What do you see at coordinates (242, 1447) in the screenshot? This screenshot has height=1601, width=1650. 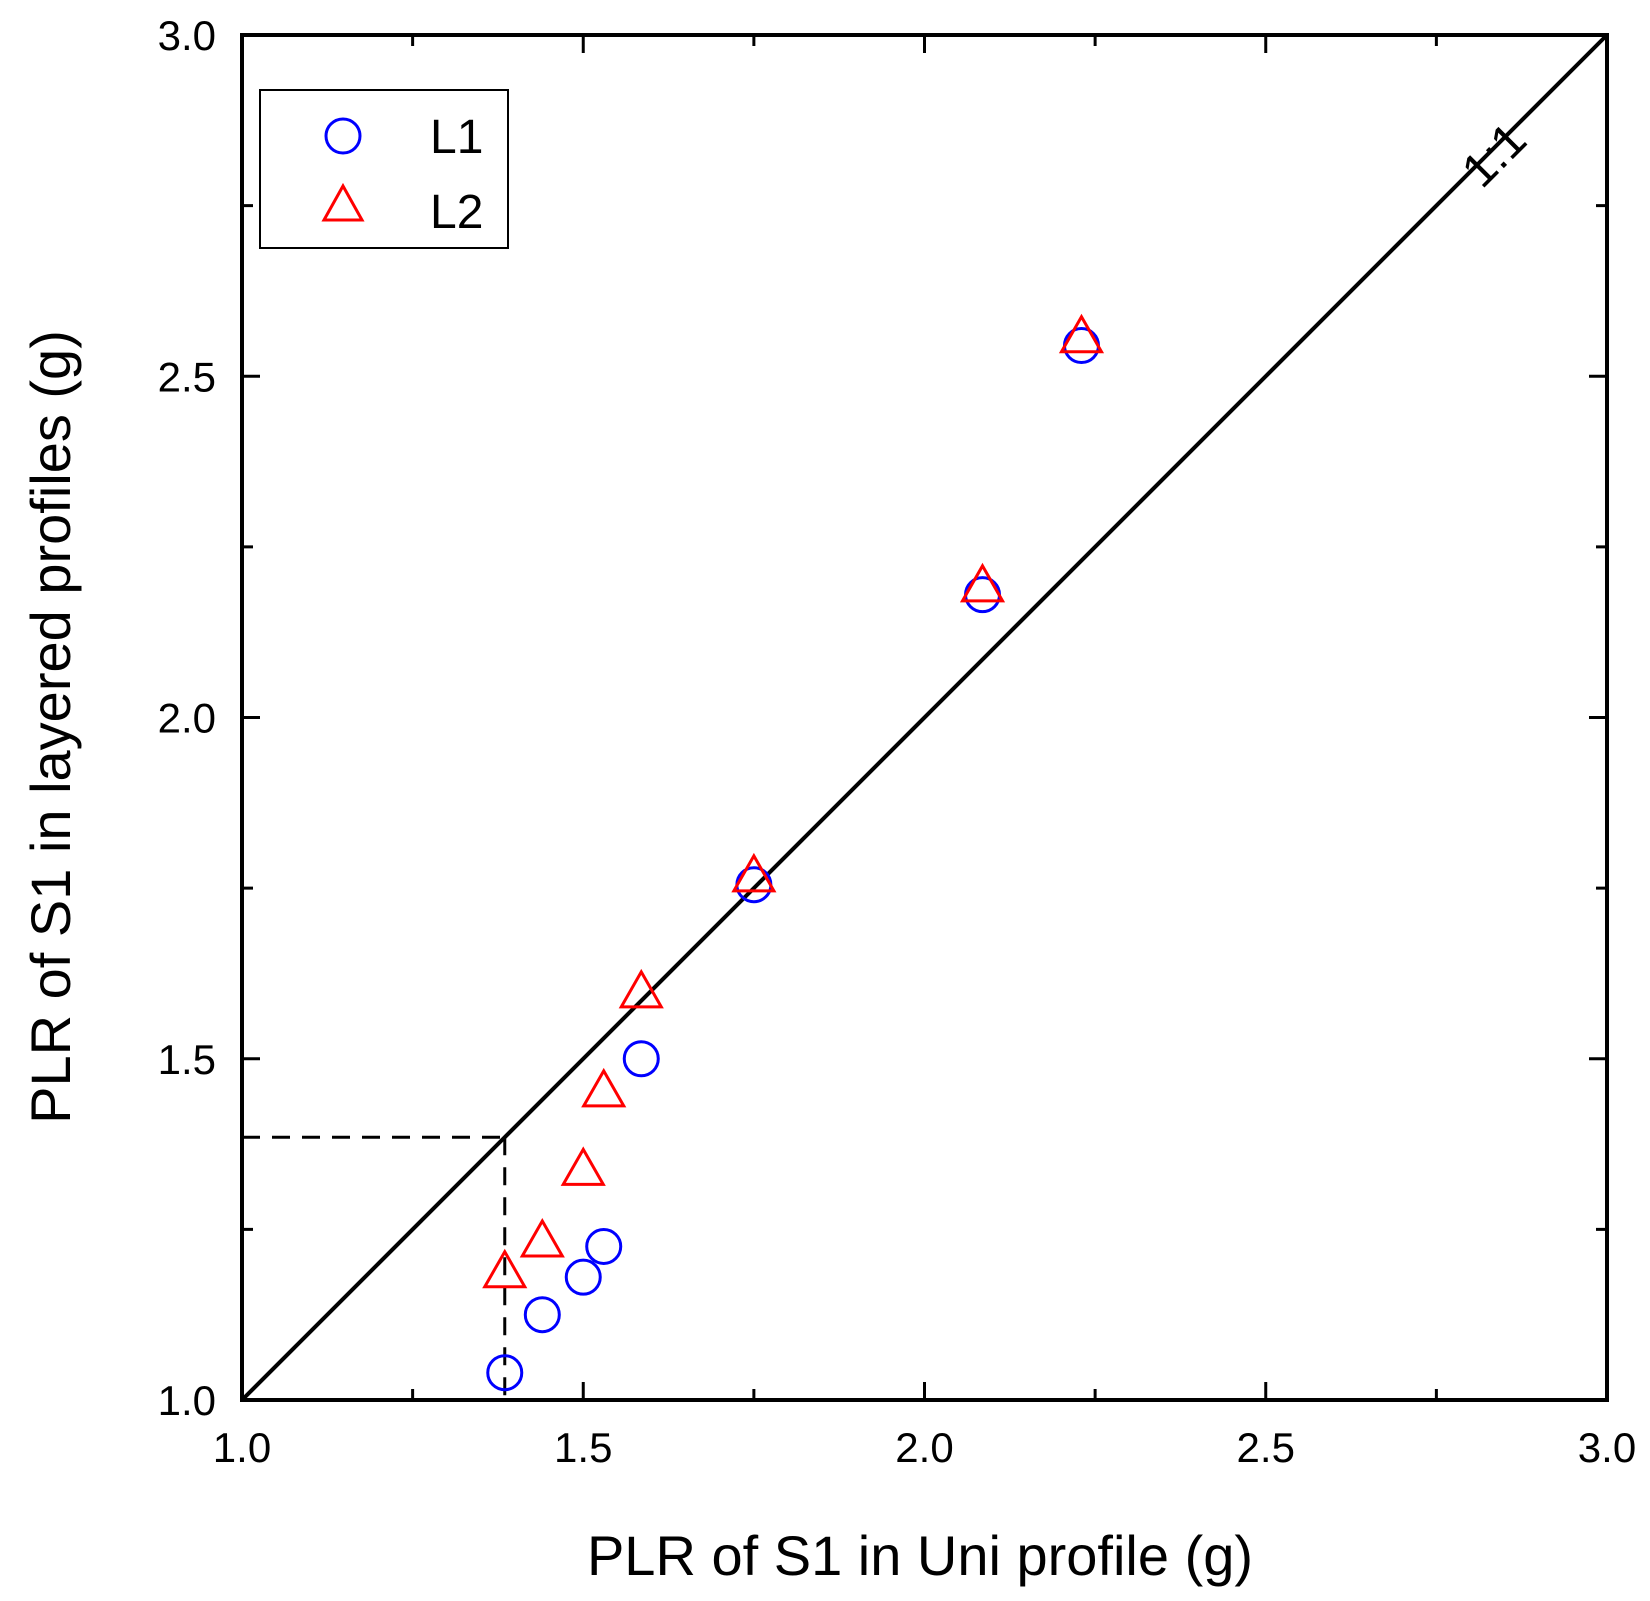 I see `x-tick-label: 1.0` at bounding box center [242, 1447].